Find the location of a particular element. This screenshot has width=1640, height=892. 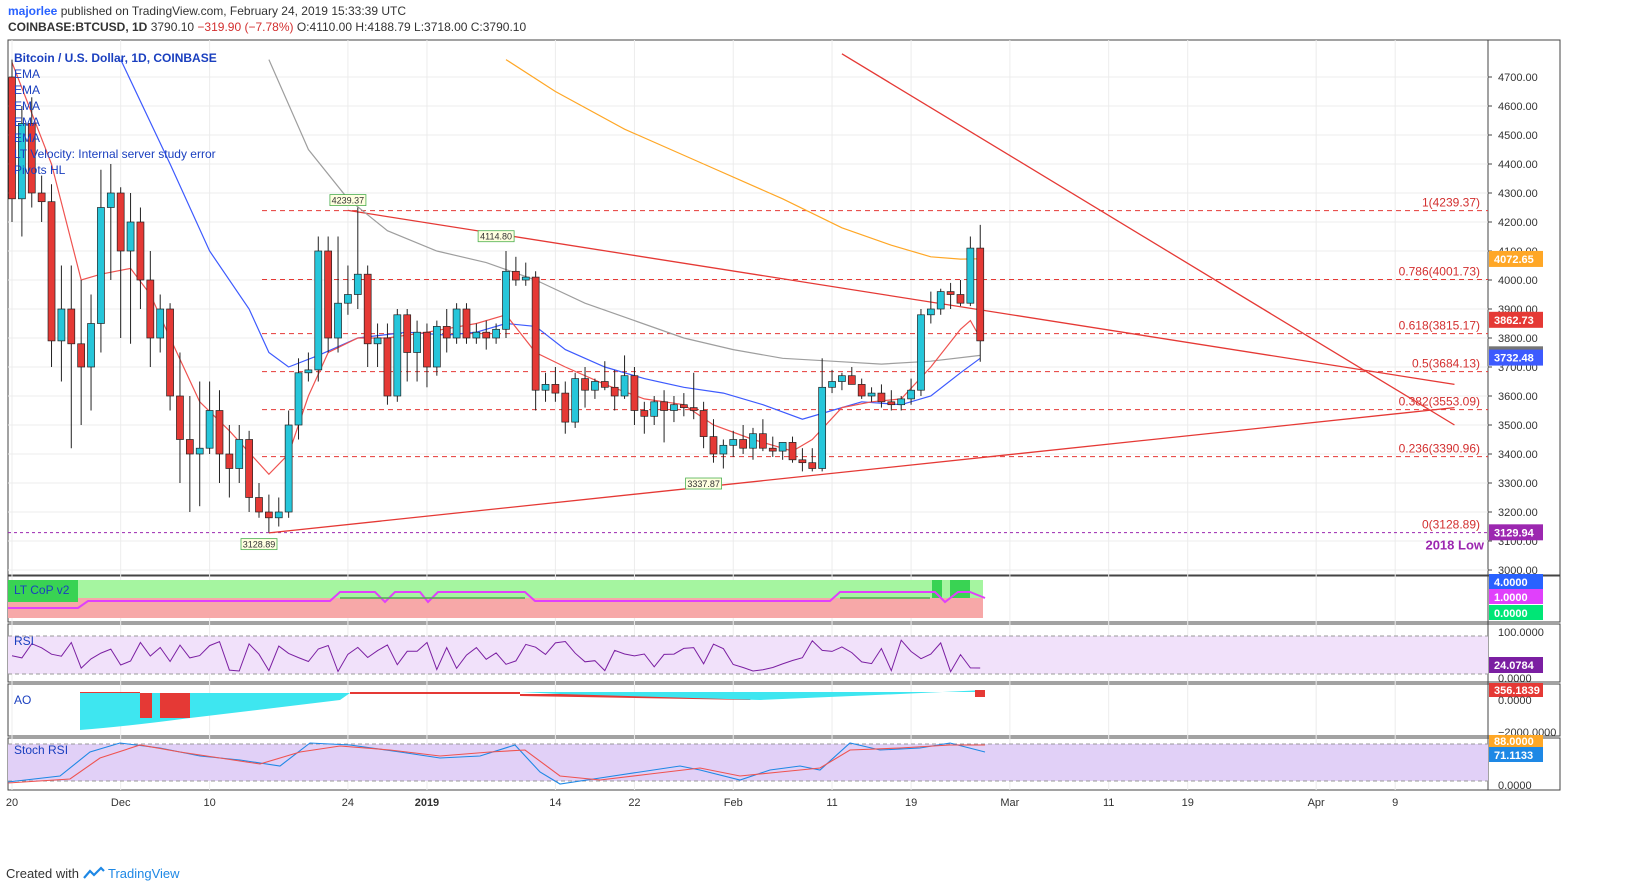

time-tick-label: 22 is located at coordinates (634, 803).